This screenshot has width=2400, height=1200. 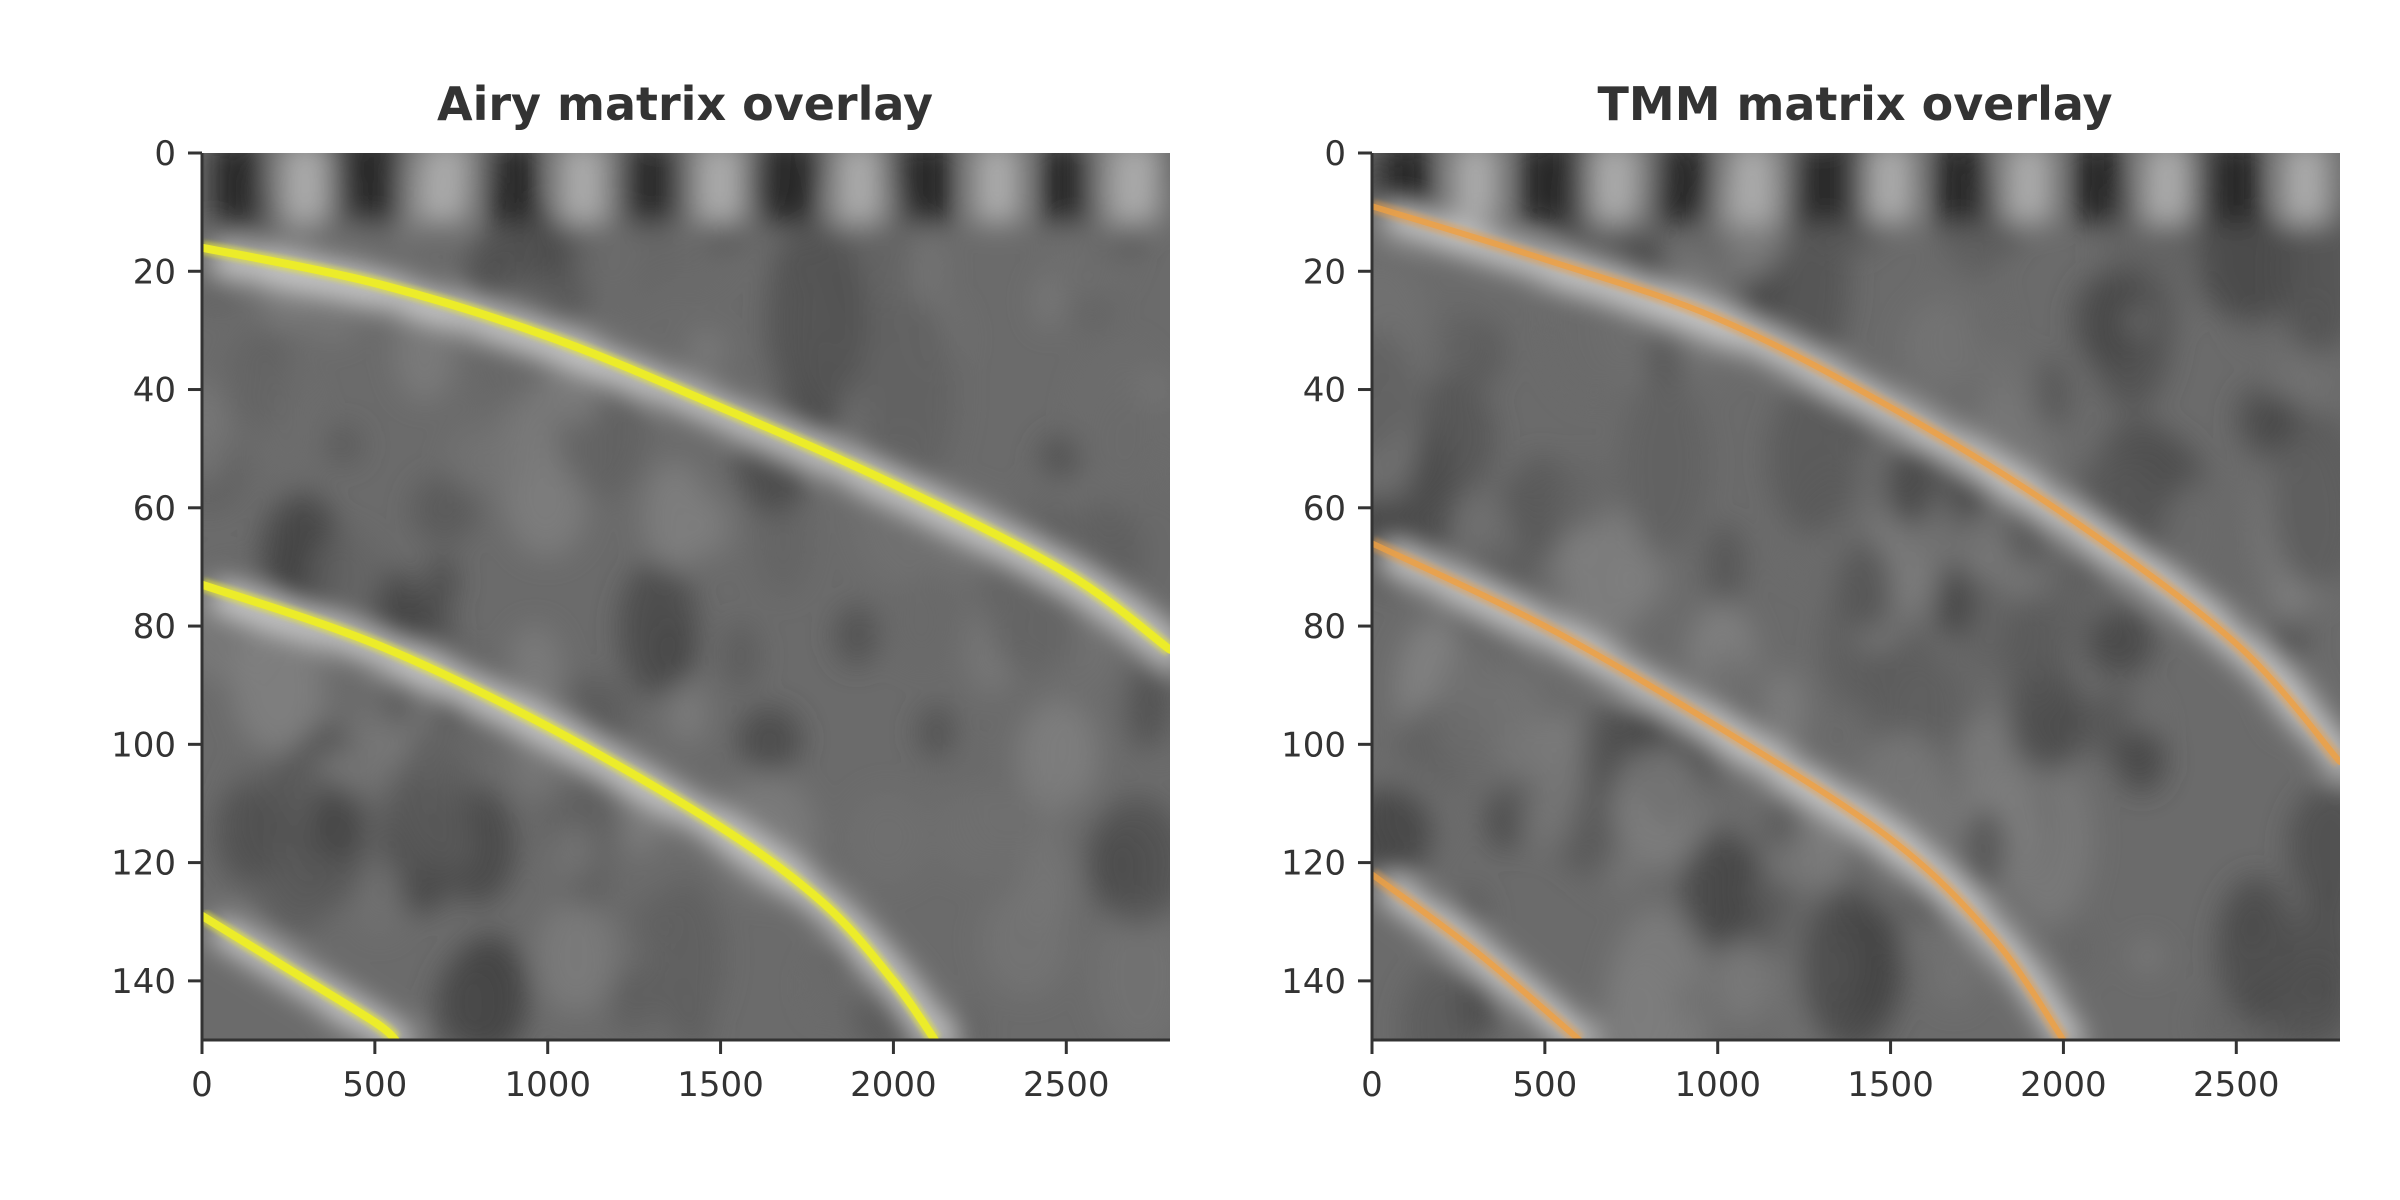 What do you see at coordinates (1335, 154) in the screenshot?
I see `y-tick-label: 0` at bounding box center [1335, 154].